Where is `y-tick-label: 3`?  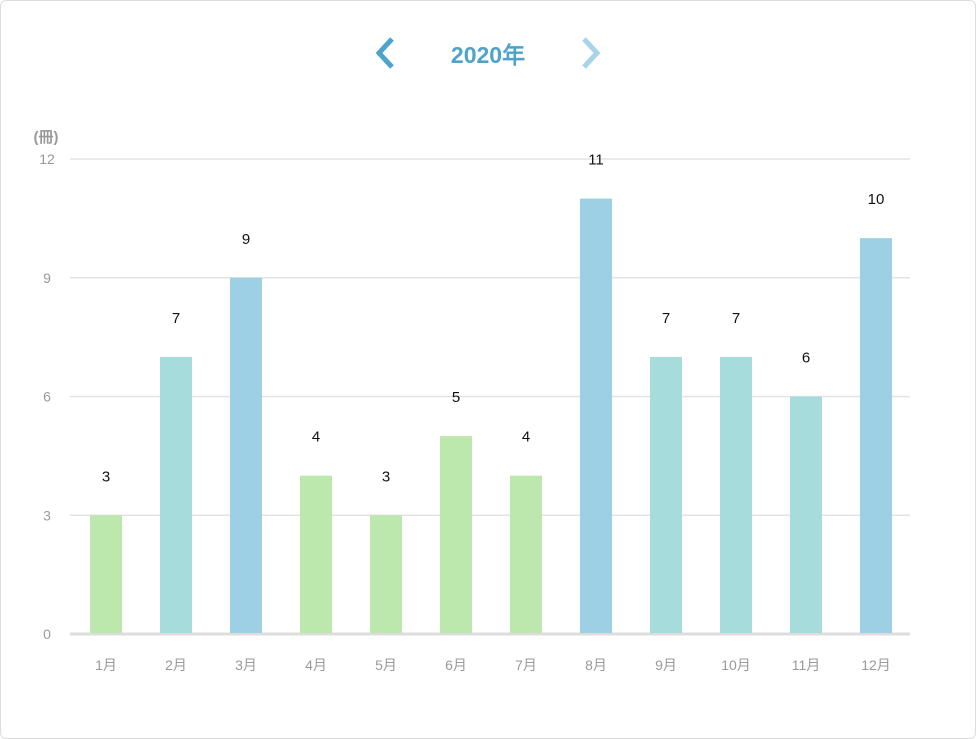 y-tick-label: 3 is located at coordinates (47, 515).